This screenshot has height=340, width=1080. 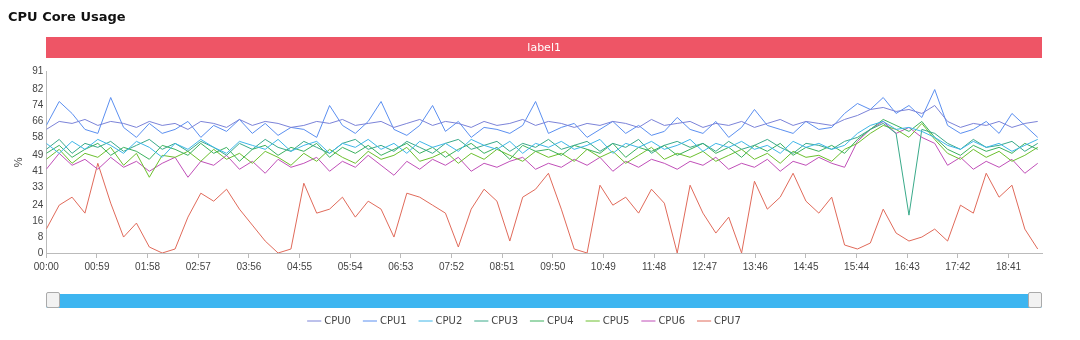 I want to click on x-tick-label: 06:53, so click(x=401, y=266).